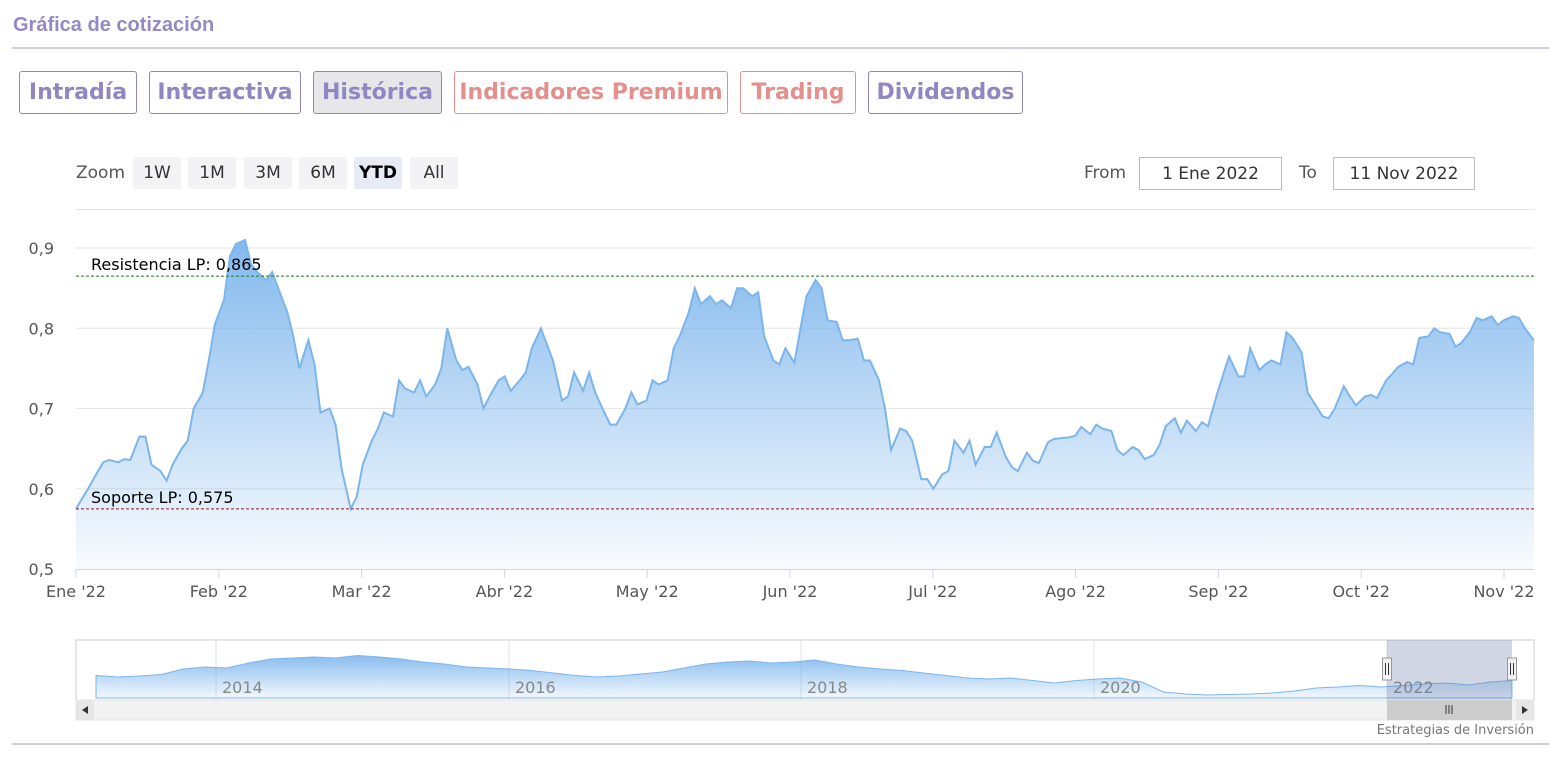 Image resolution: width=1555 pixels, height=778 pixels. I want to click on navigator-year-label: 2016, so click(535, 687).